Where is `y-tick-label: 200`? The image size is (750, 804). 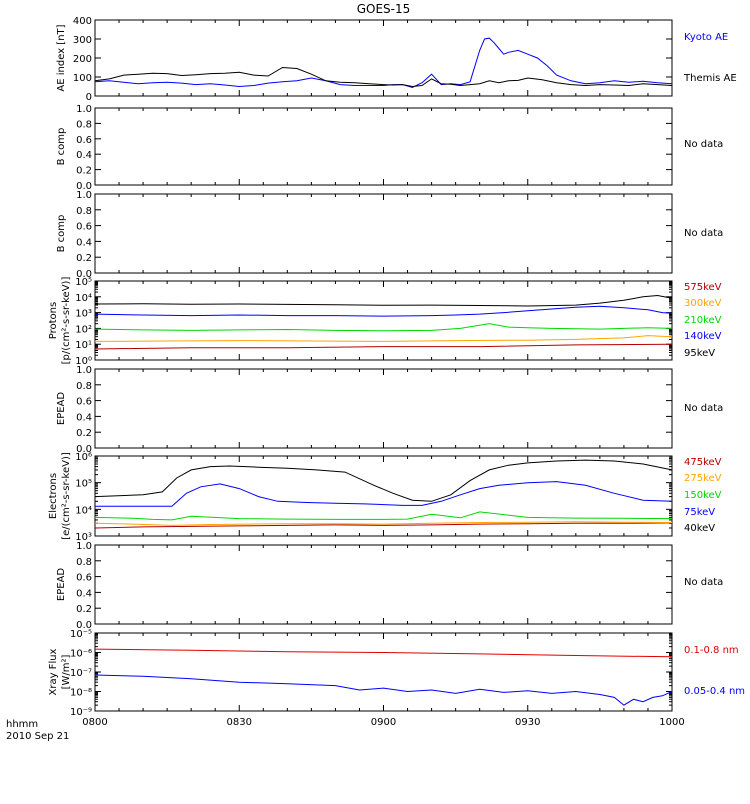 y-tick-label: 200 is located at coordinates (82, 59).